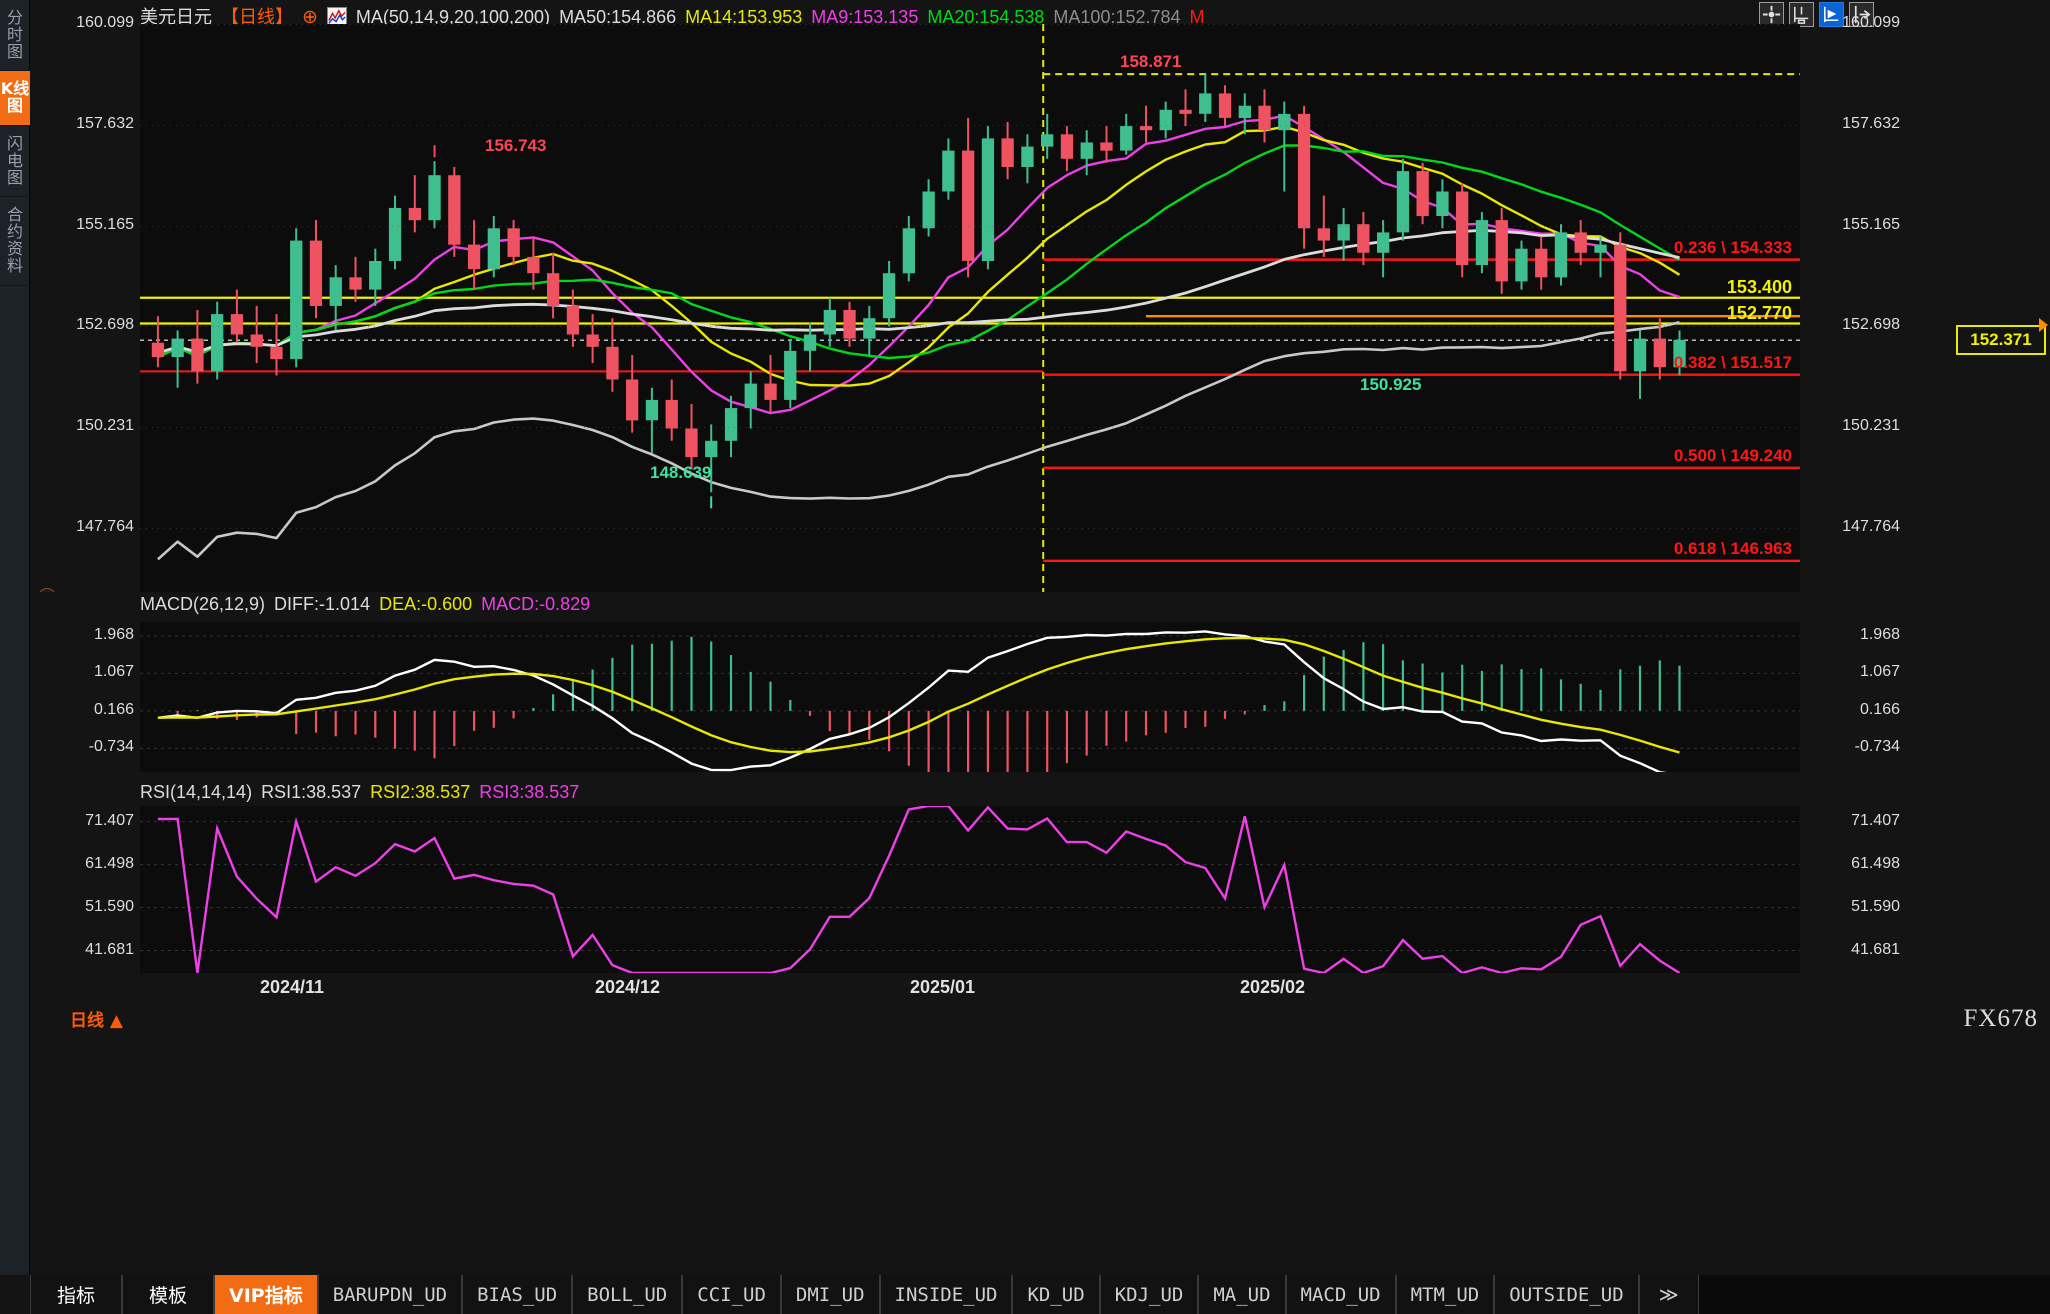  Describe the element at coordinates (946, 1294) in the screenshot. I see `btn-inside-ud: INSIDE_UD` at that location.